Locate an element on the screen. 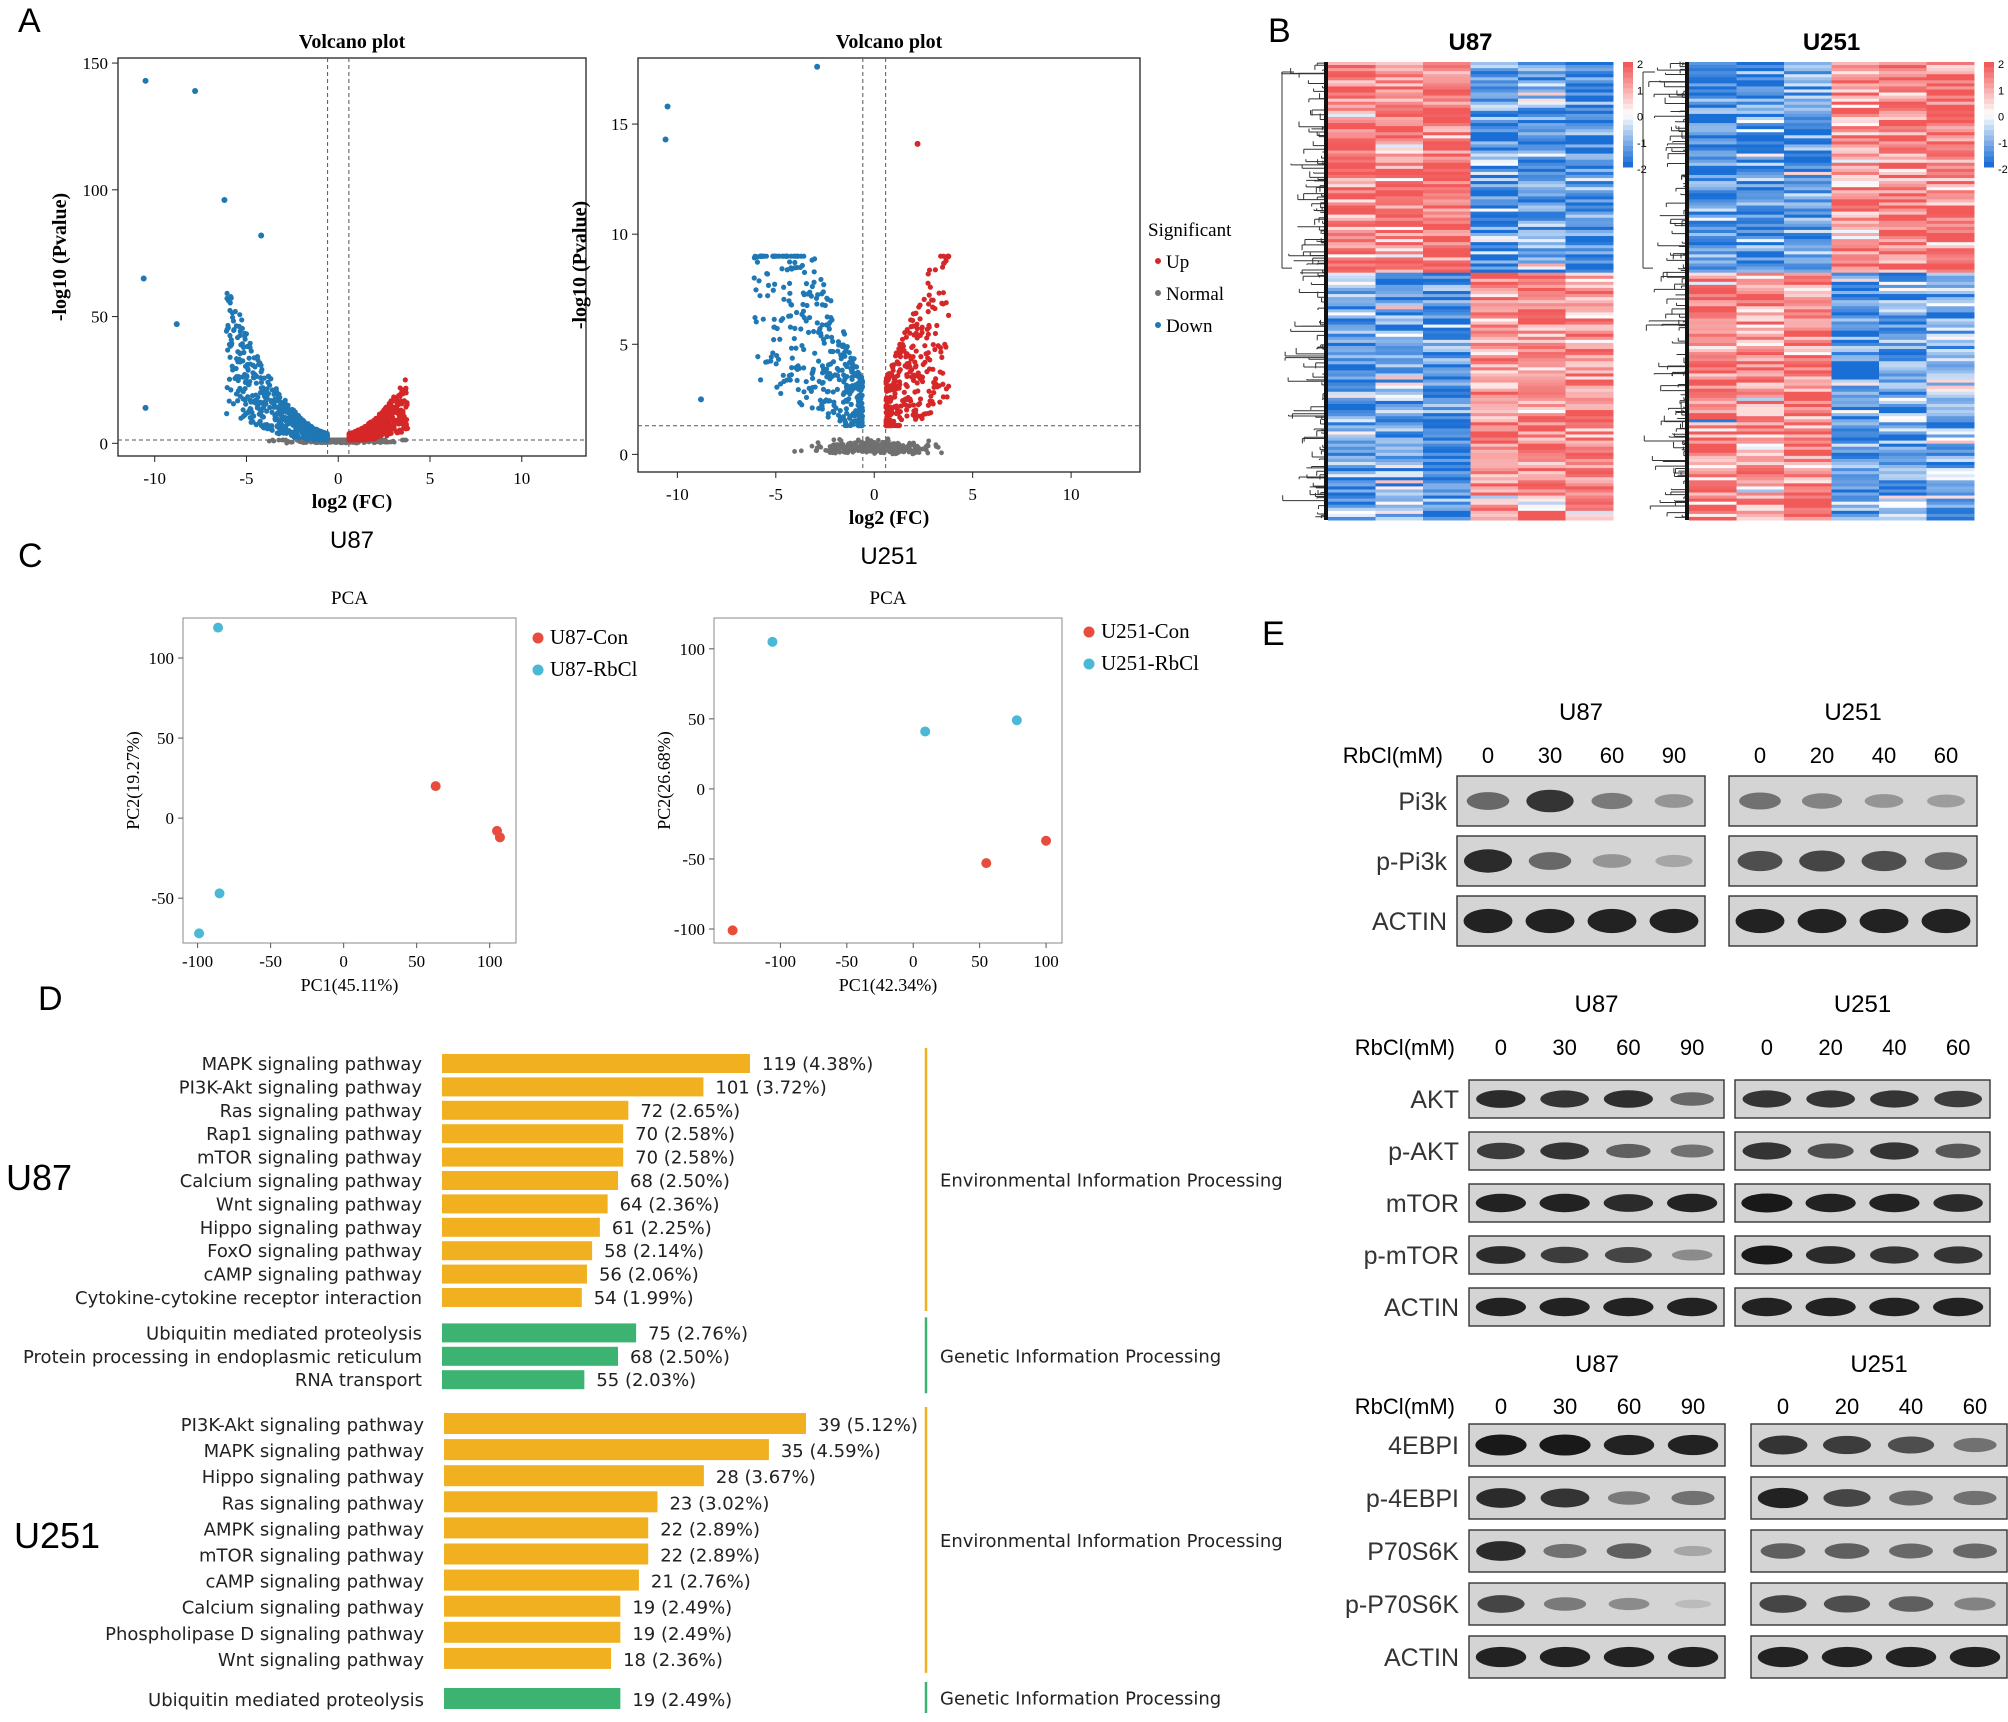 This screenshot has width=2008, height=1722. kegg-category-label: RNA transport is located at coordinates (358, 1380).